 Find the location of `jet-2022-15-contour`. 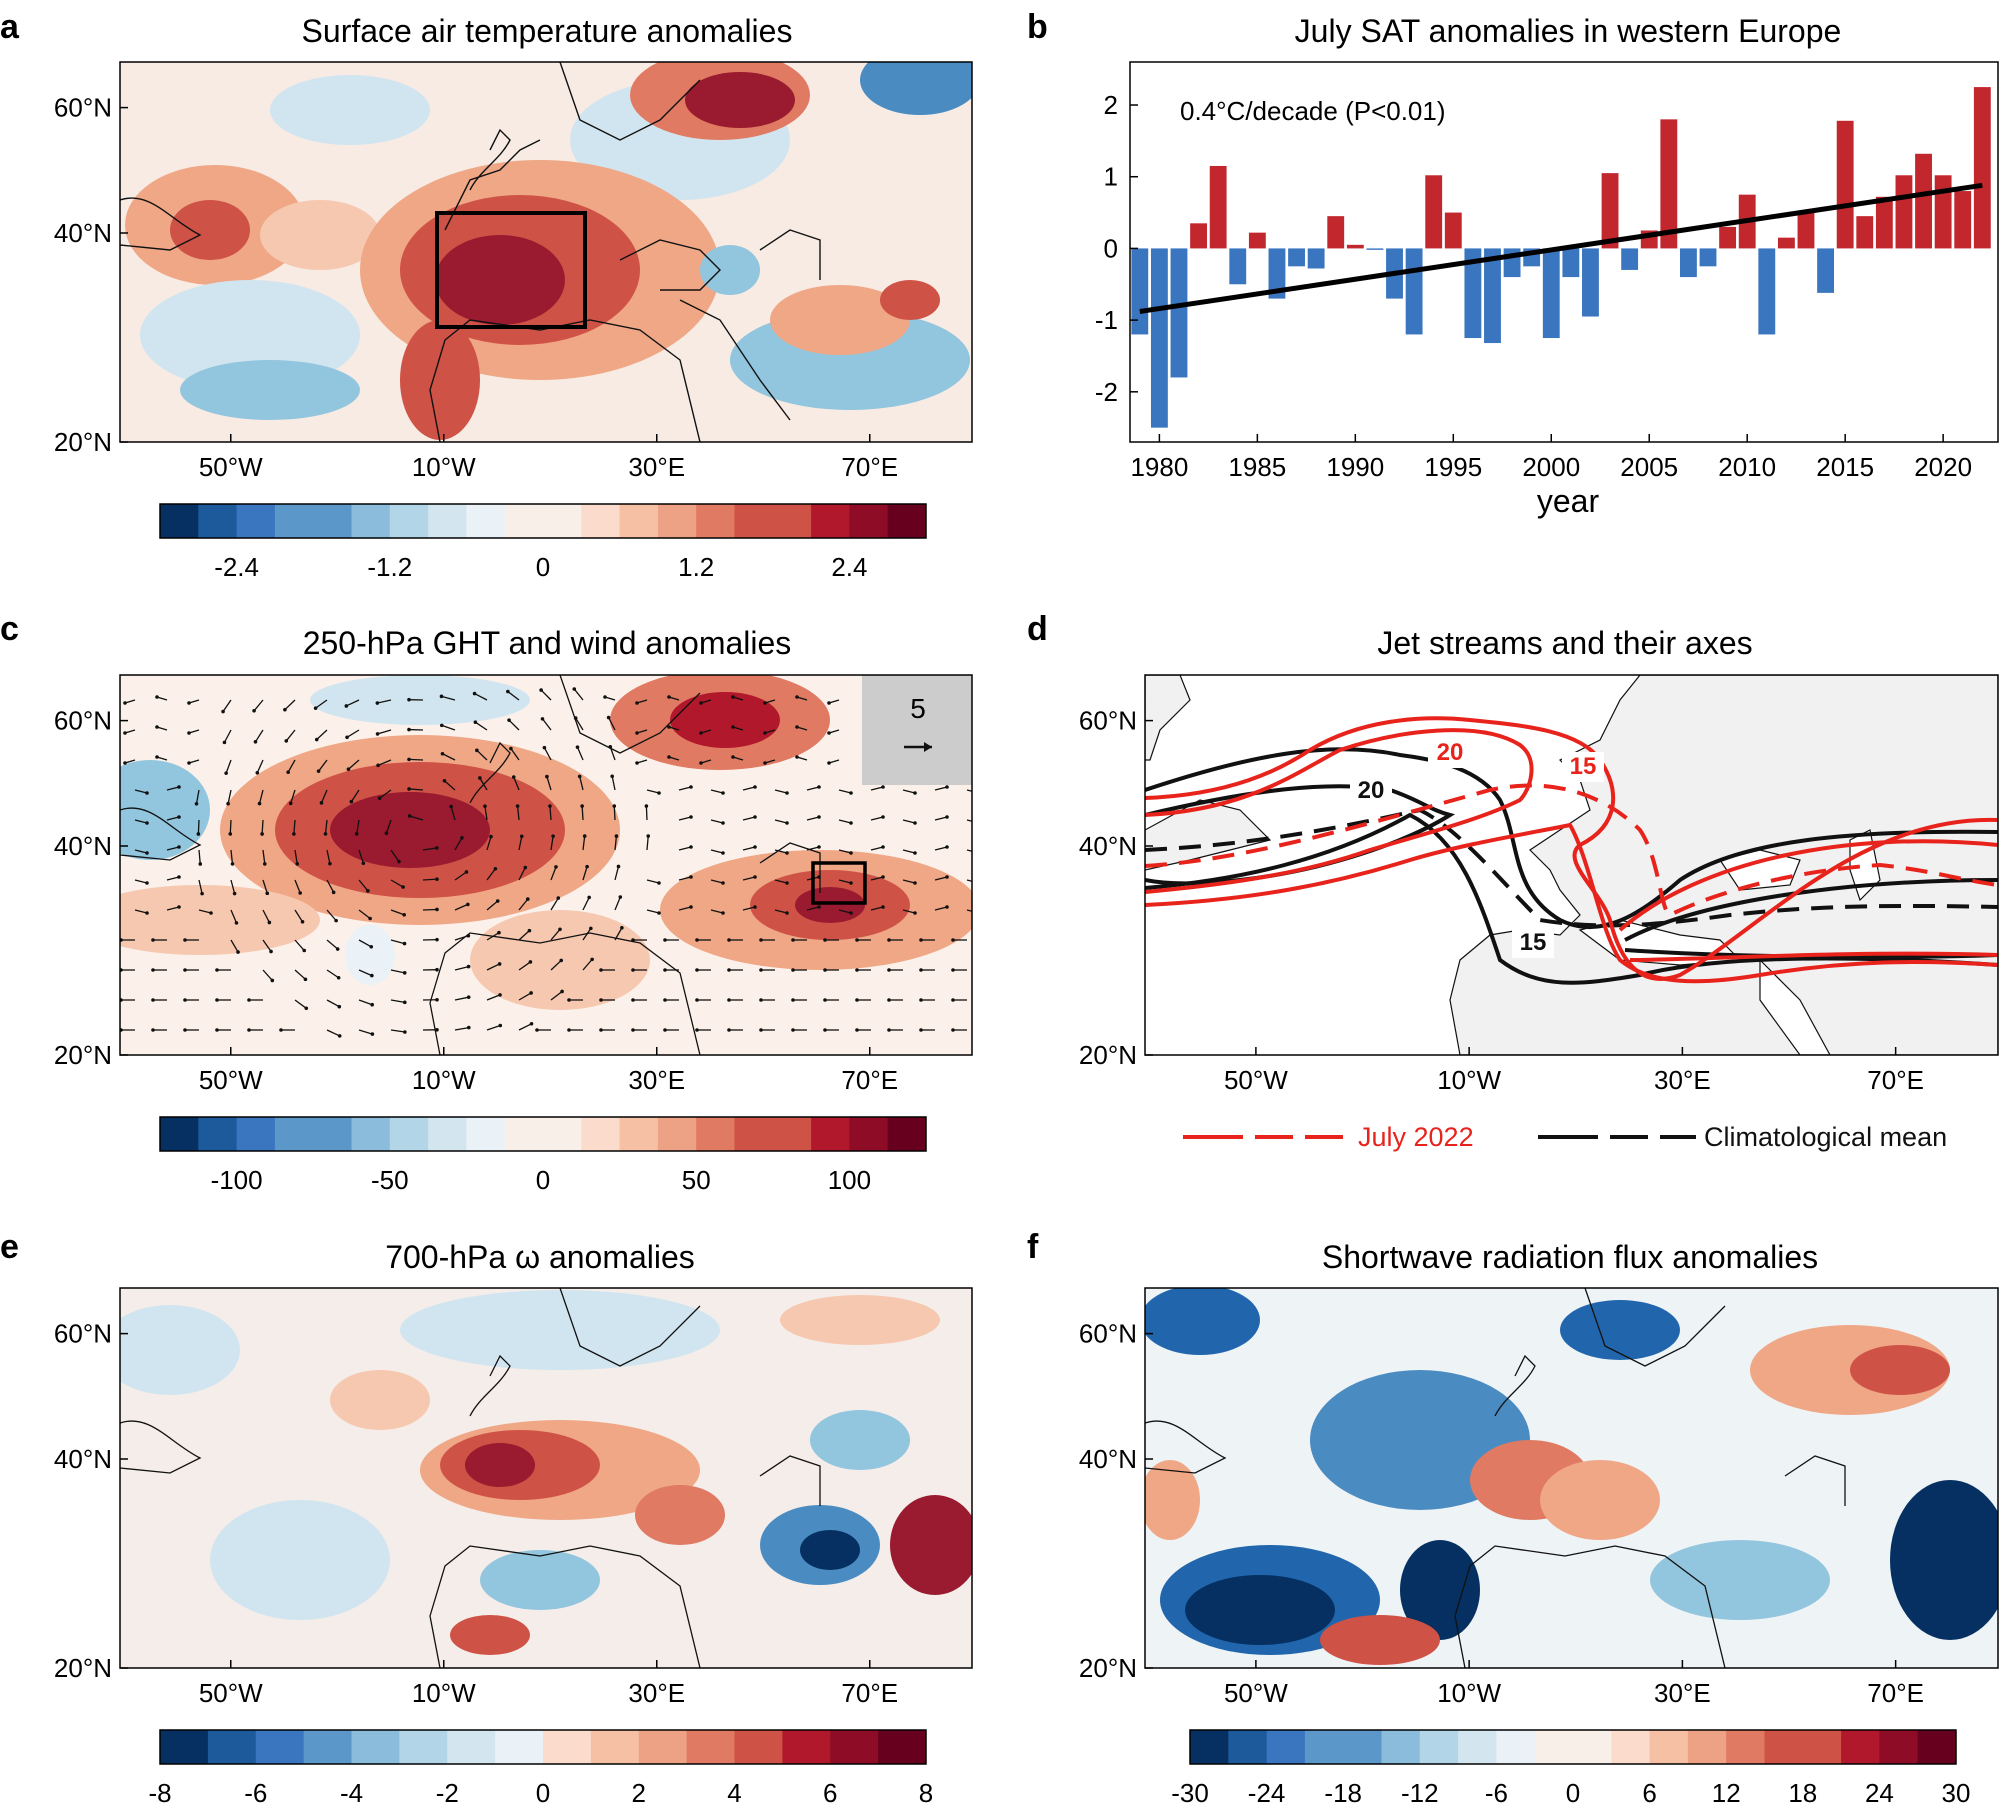

jet-2022-15-contour is located at coordinates (1571, 903).